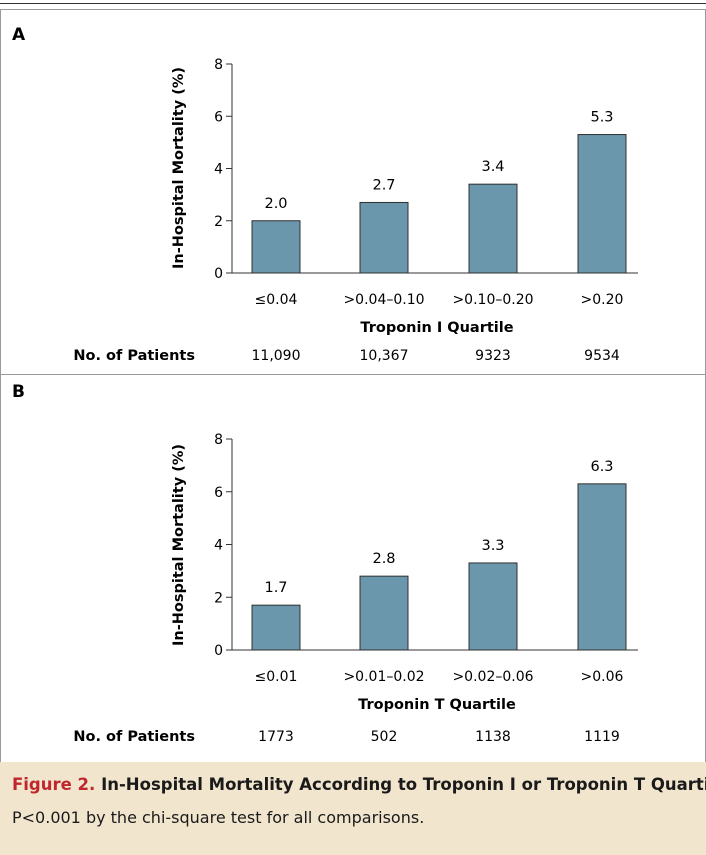  What do you see at coordinates (493, 737) in the screenshot?
I see `patient-count: 1138` at bounding box center [493, 737].